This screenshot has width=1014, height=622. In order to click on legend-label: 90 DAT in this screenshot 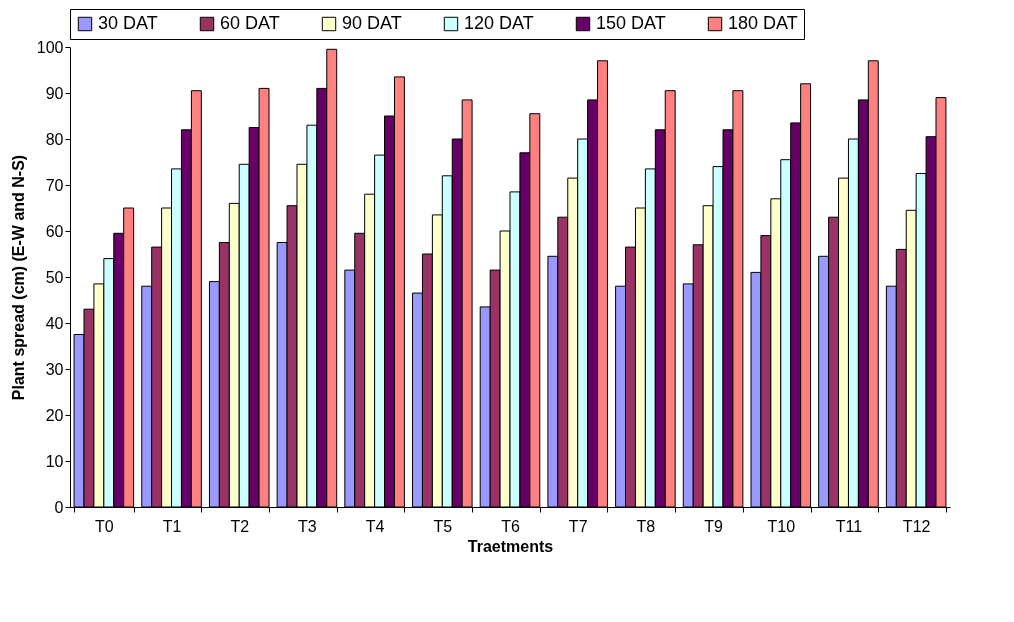, I will do `click(372, 23)`.